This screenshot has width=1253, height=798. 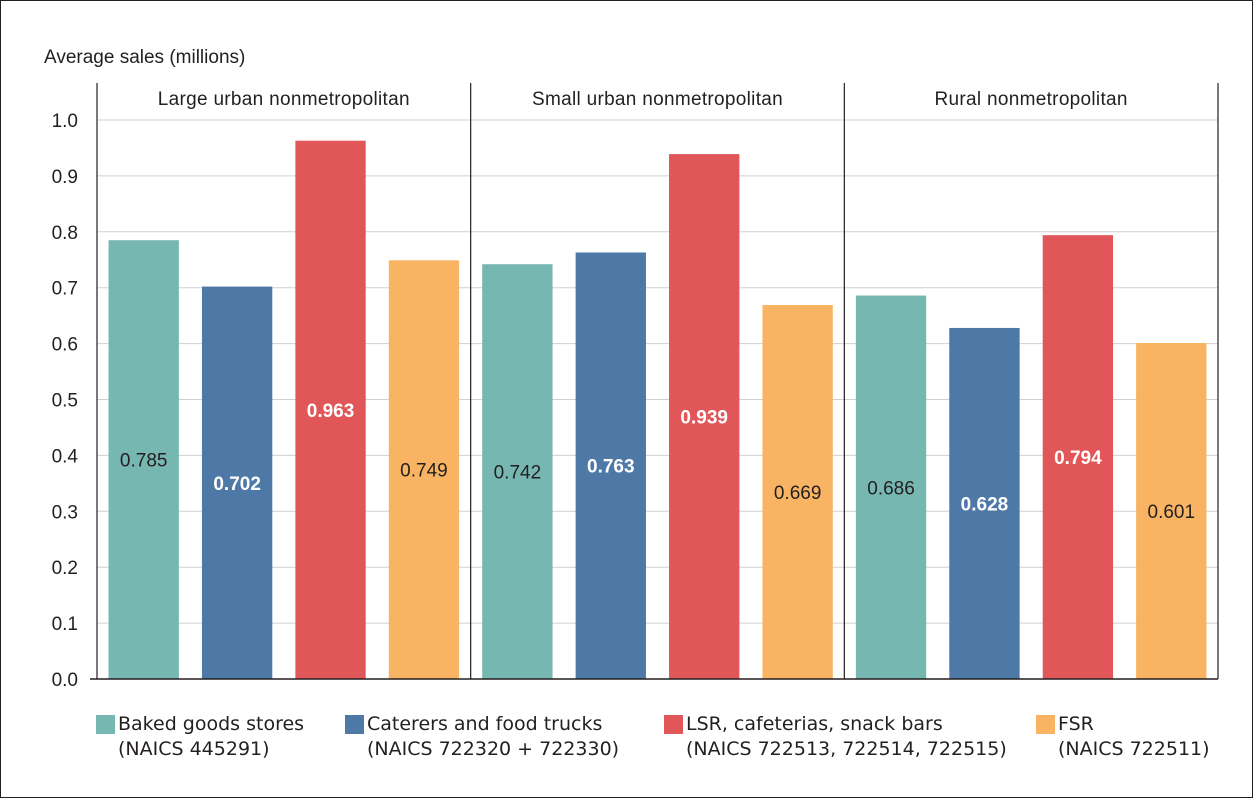 What do you see at coordinates (814, 724) in the screenshot?
I see `legend-label: LSR, cafeterias, snack bars` at bounding box center [814, 724].